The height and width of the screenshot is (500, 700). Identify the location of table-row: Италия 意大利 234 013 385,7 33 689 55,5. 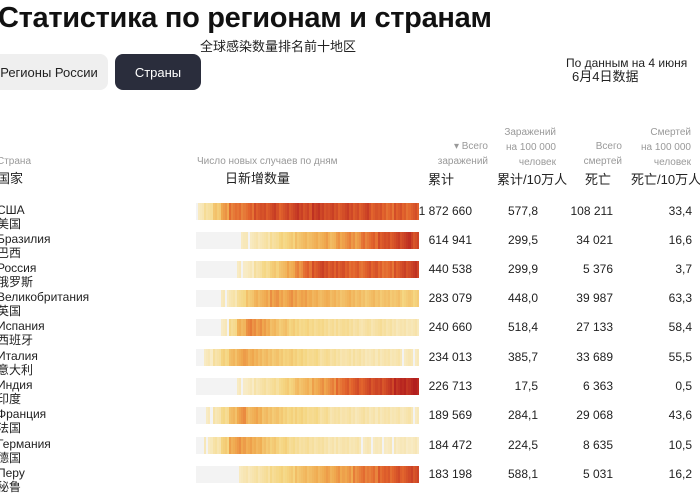
(350, 364).